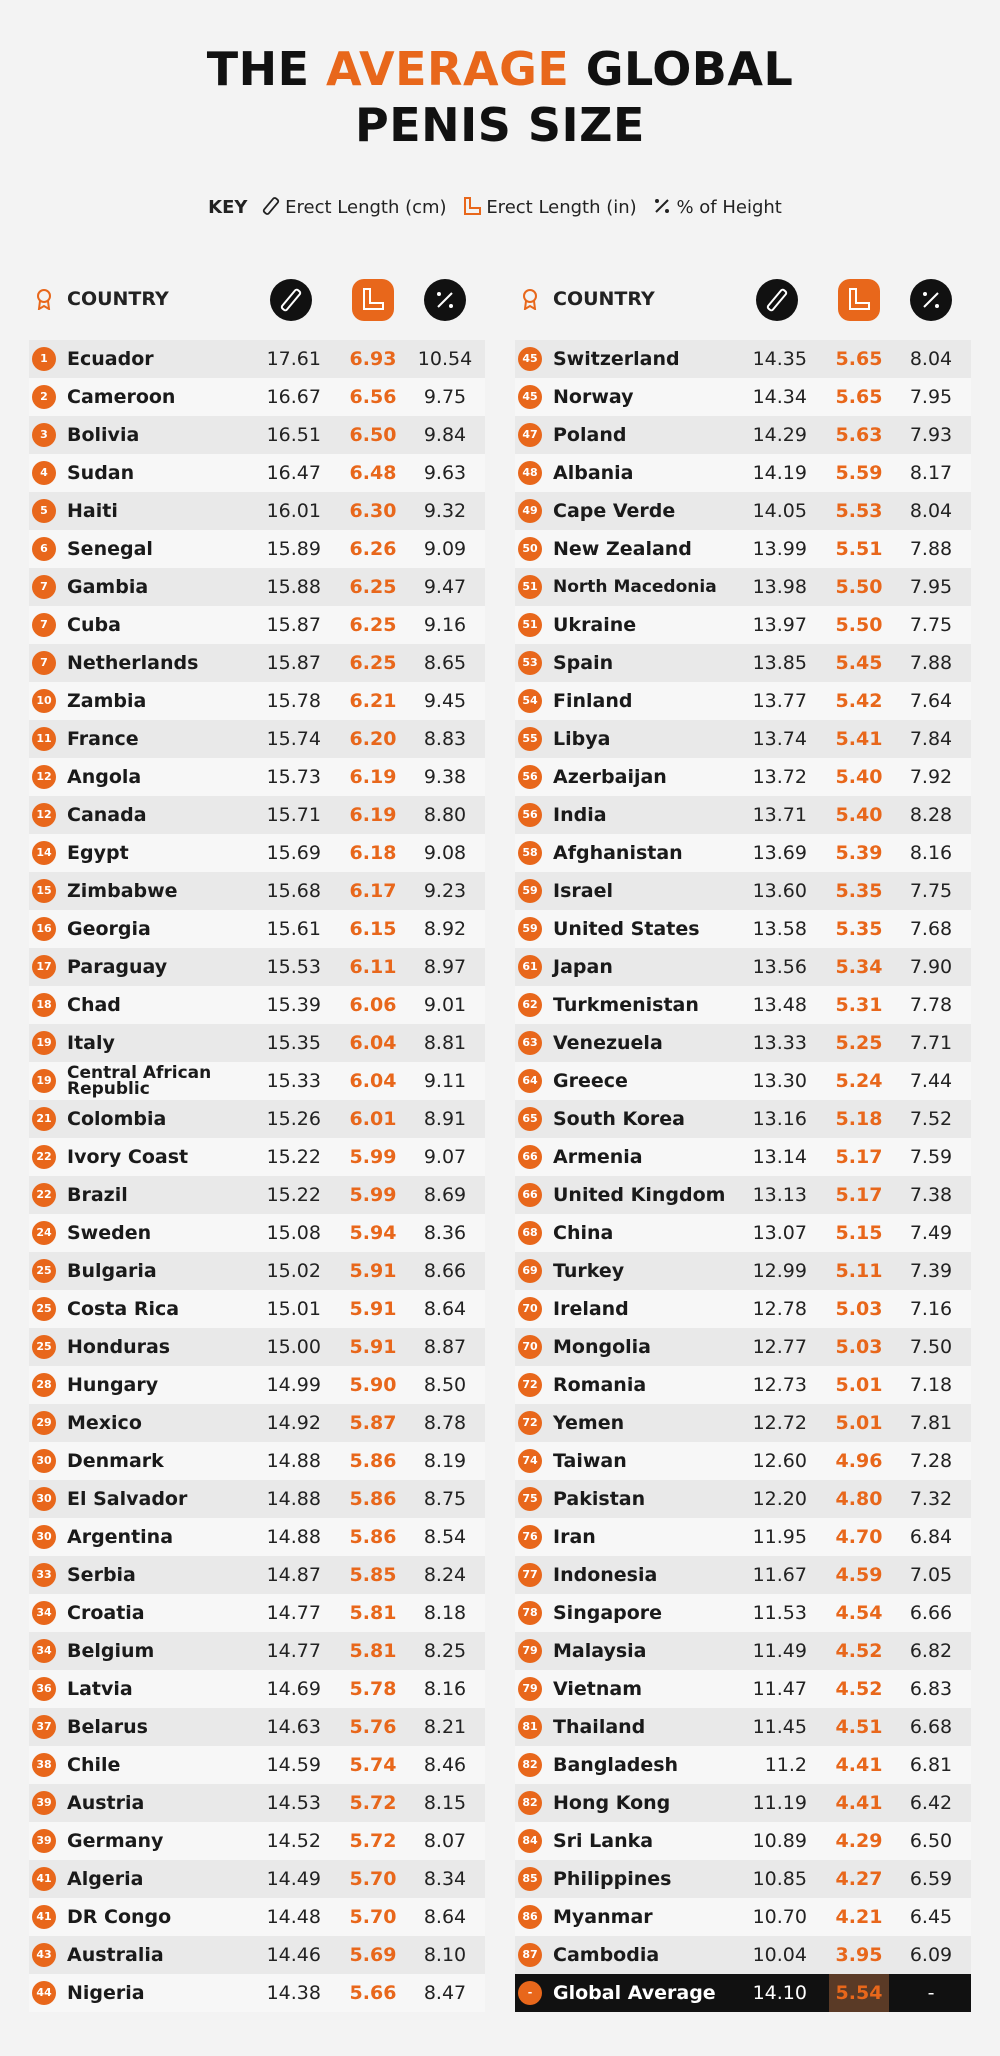  I want to click on length-cm: 15.71, so click(293, 815).